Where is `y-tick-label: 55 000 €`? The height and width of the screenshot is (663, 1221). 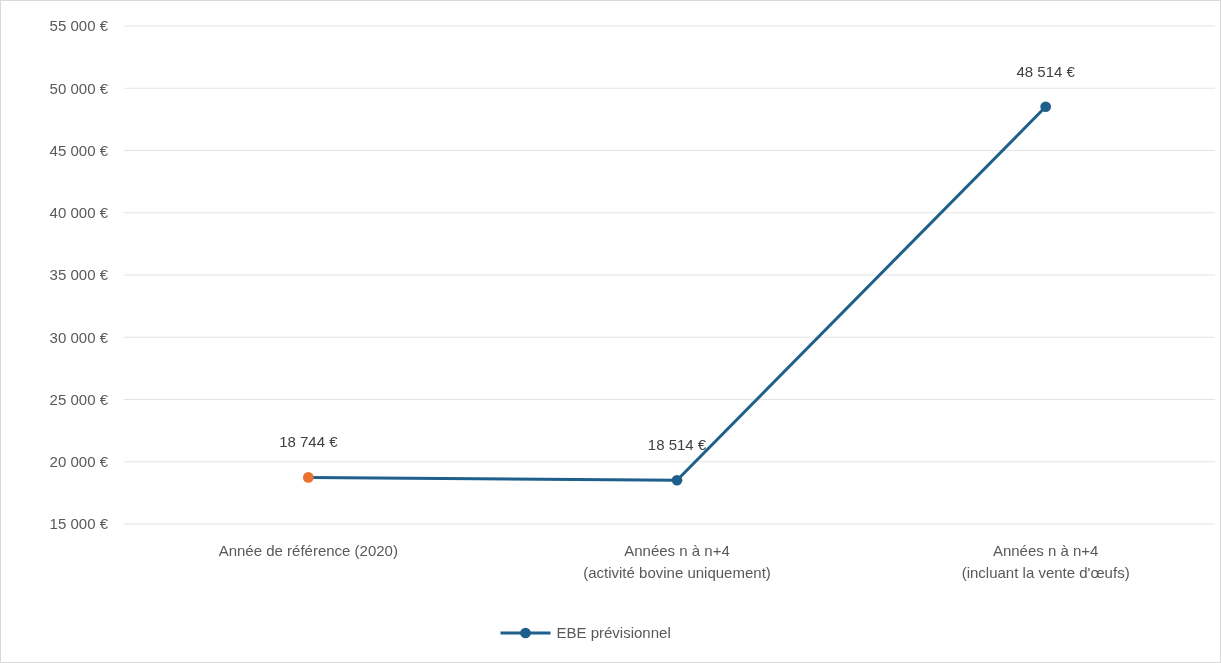 y-tick-label: 55 000 € is located at coordinates (79, 26).